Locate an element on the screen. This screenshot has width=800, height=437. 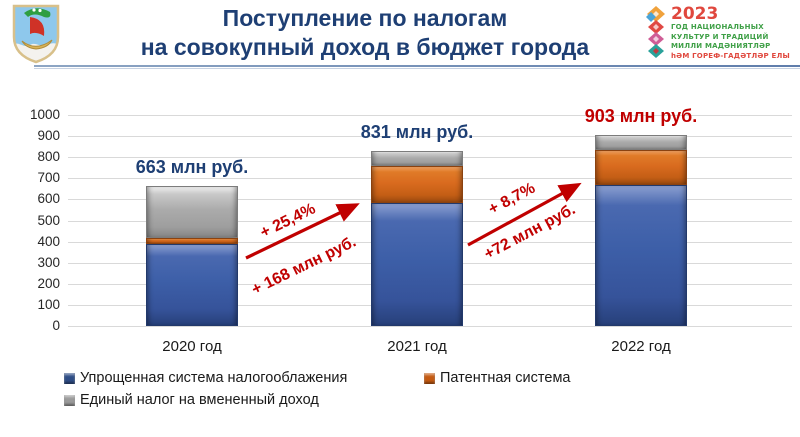
legend-swatch-orange-icon is located at coordinates (429, 378).